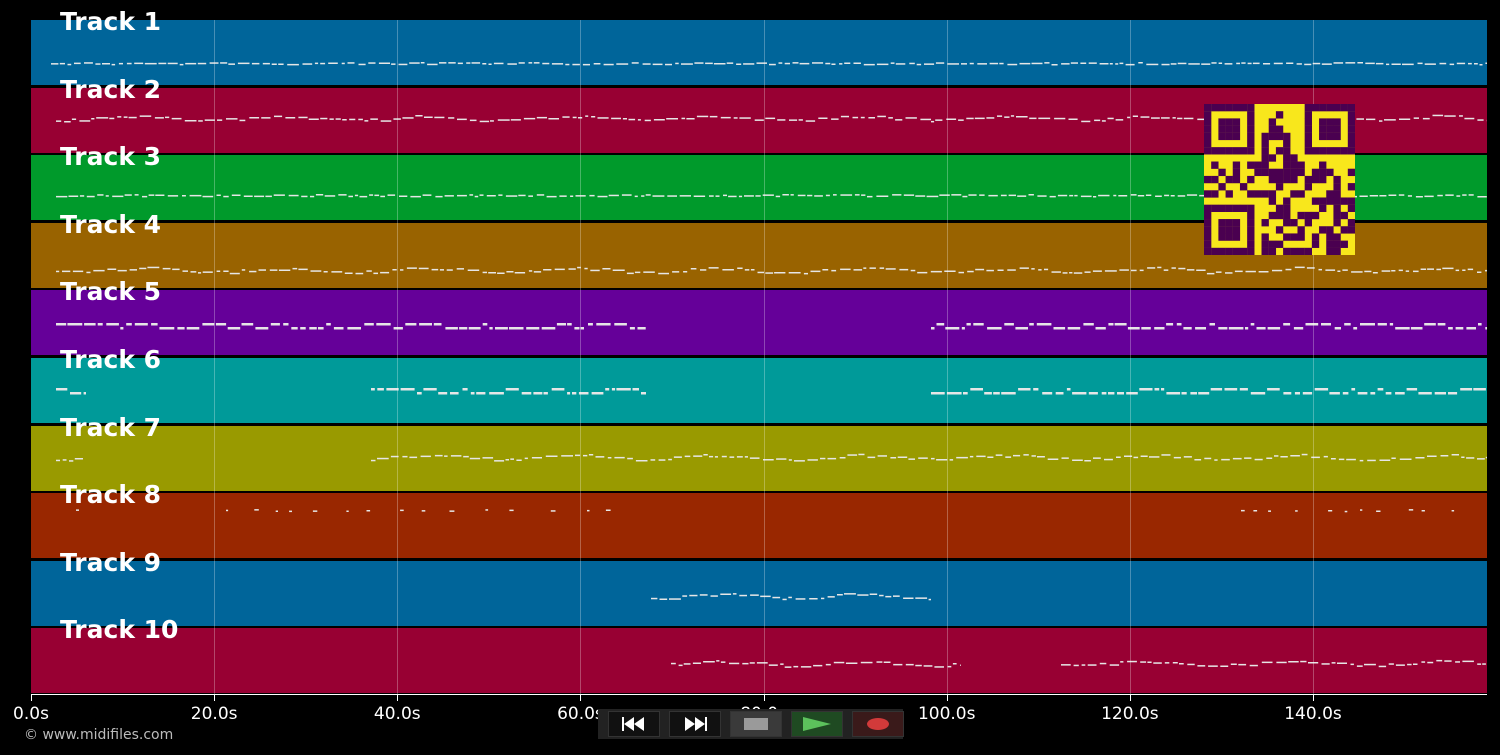 Image resolution: width=1500 pixels, height=755 pixels. What do you see at coordinates (634, 724) in the screenshot?
I see `rewind-button` at bounding box center [634, 724].